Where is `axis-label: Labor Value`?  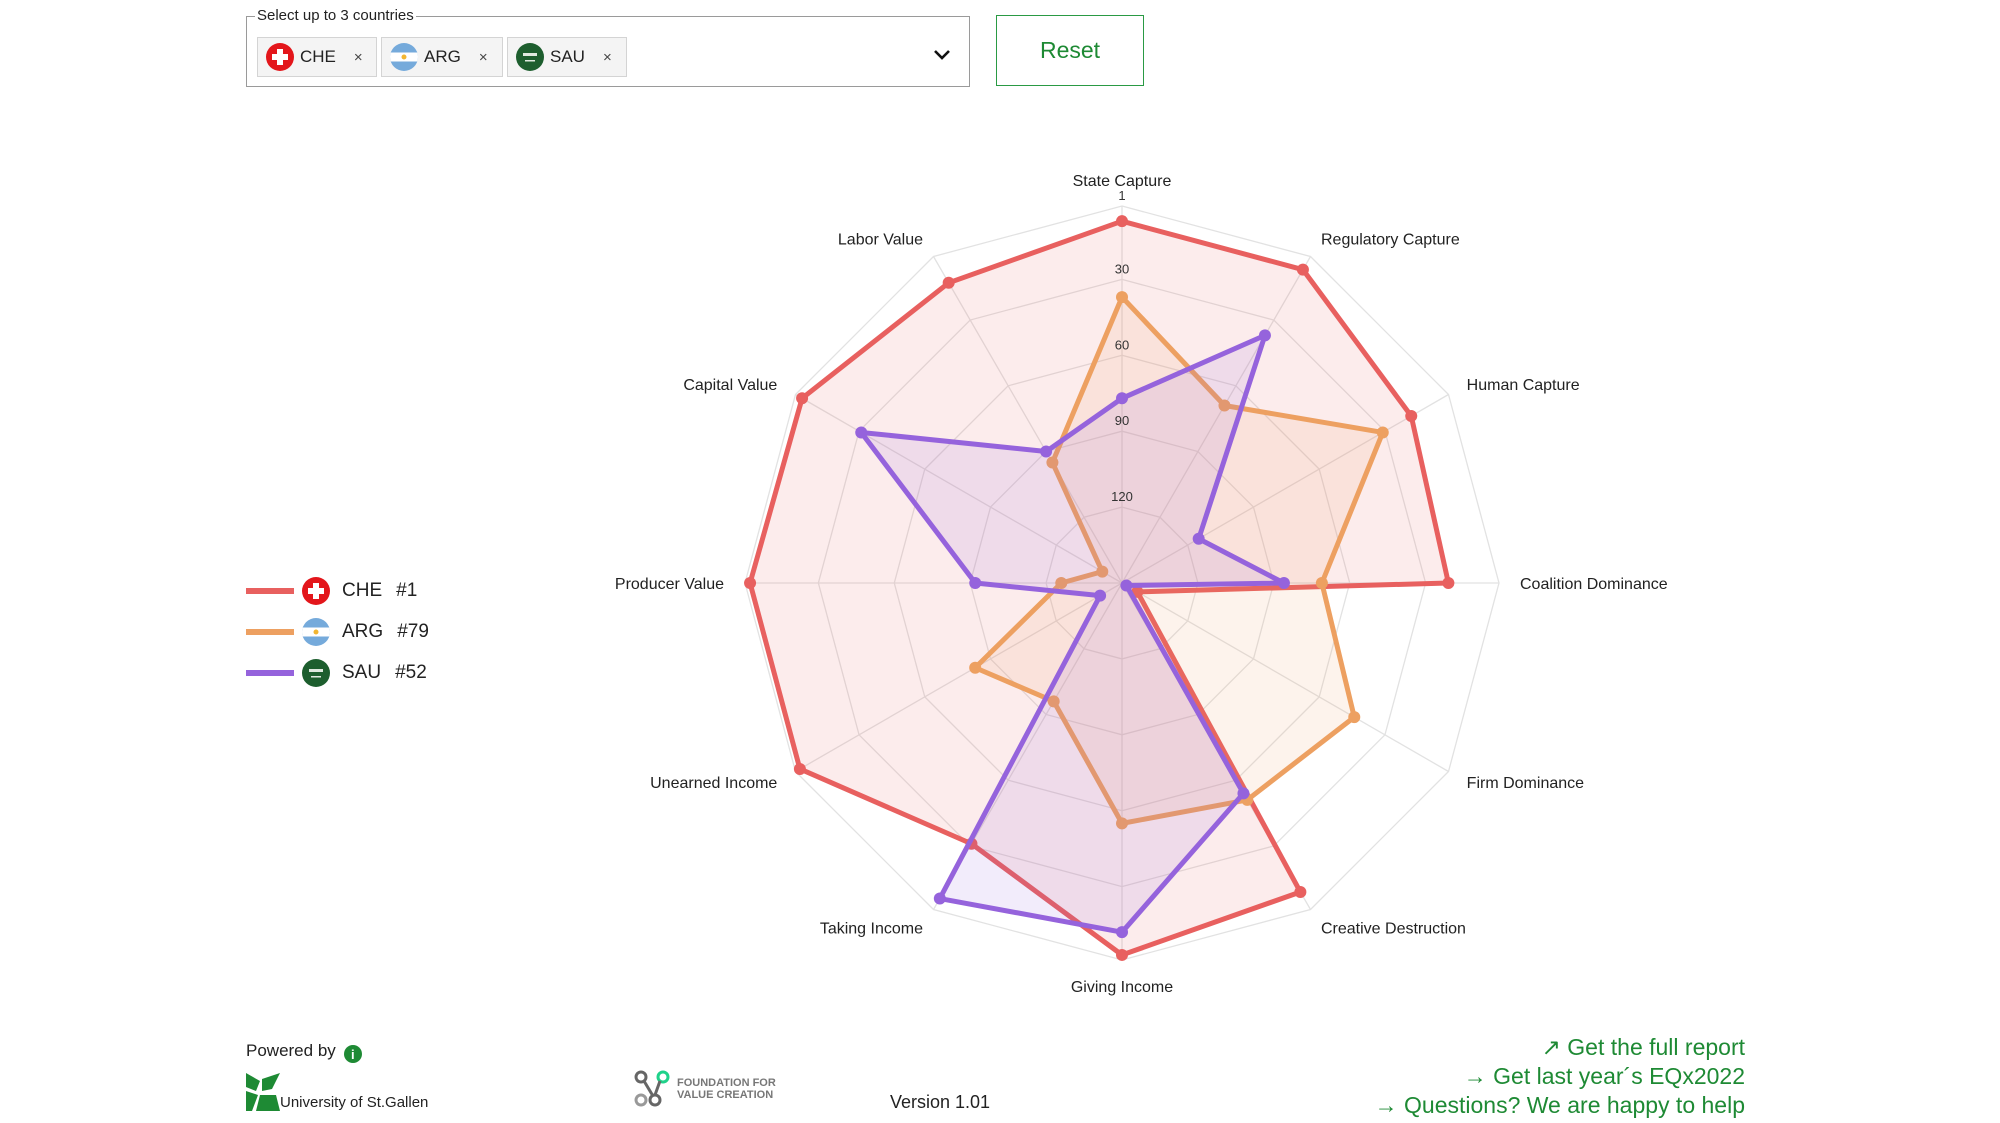
axis-label: Labor Value is located at coordinates (880, 239).